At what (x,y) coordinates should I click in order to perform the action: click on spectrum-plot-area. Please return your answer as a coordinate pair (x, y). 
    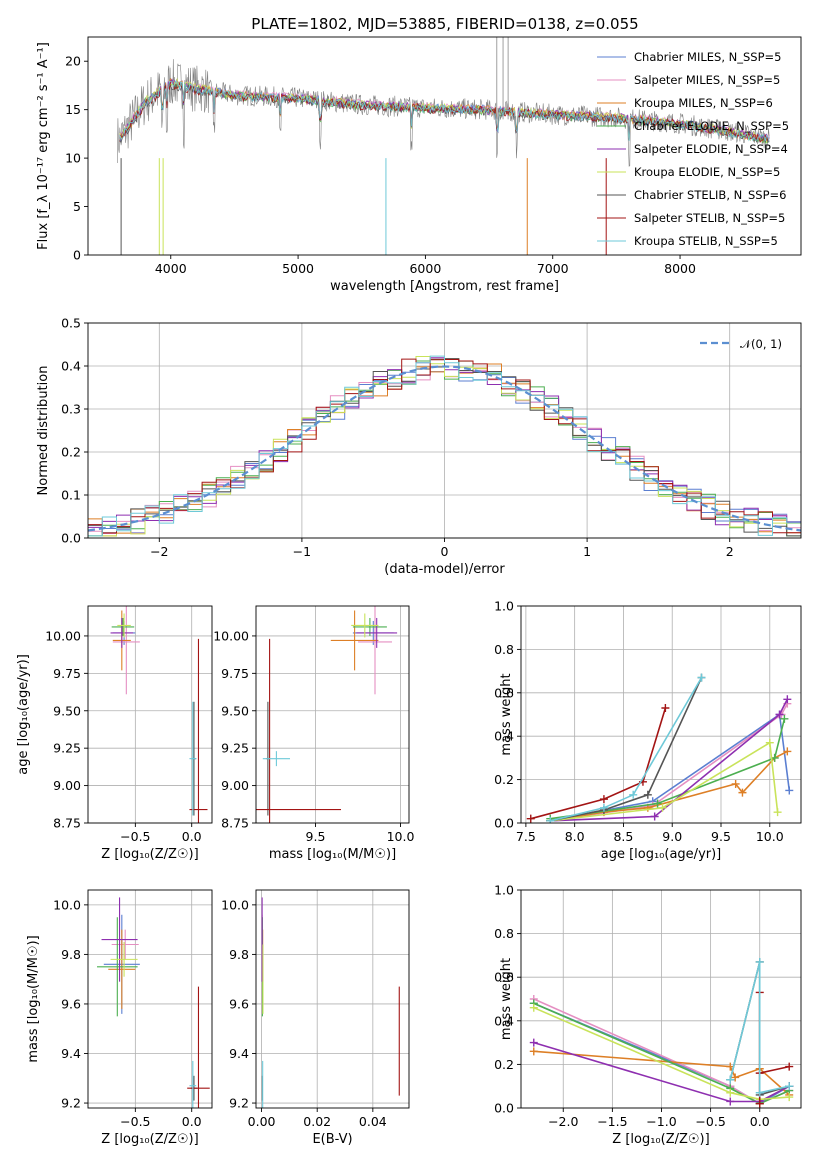
    Looking at the image, I should click on (443, 146).